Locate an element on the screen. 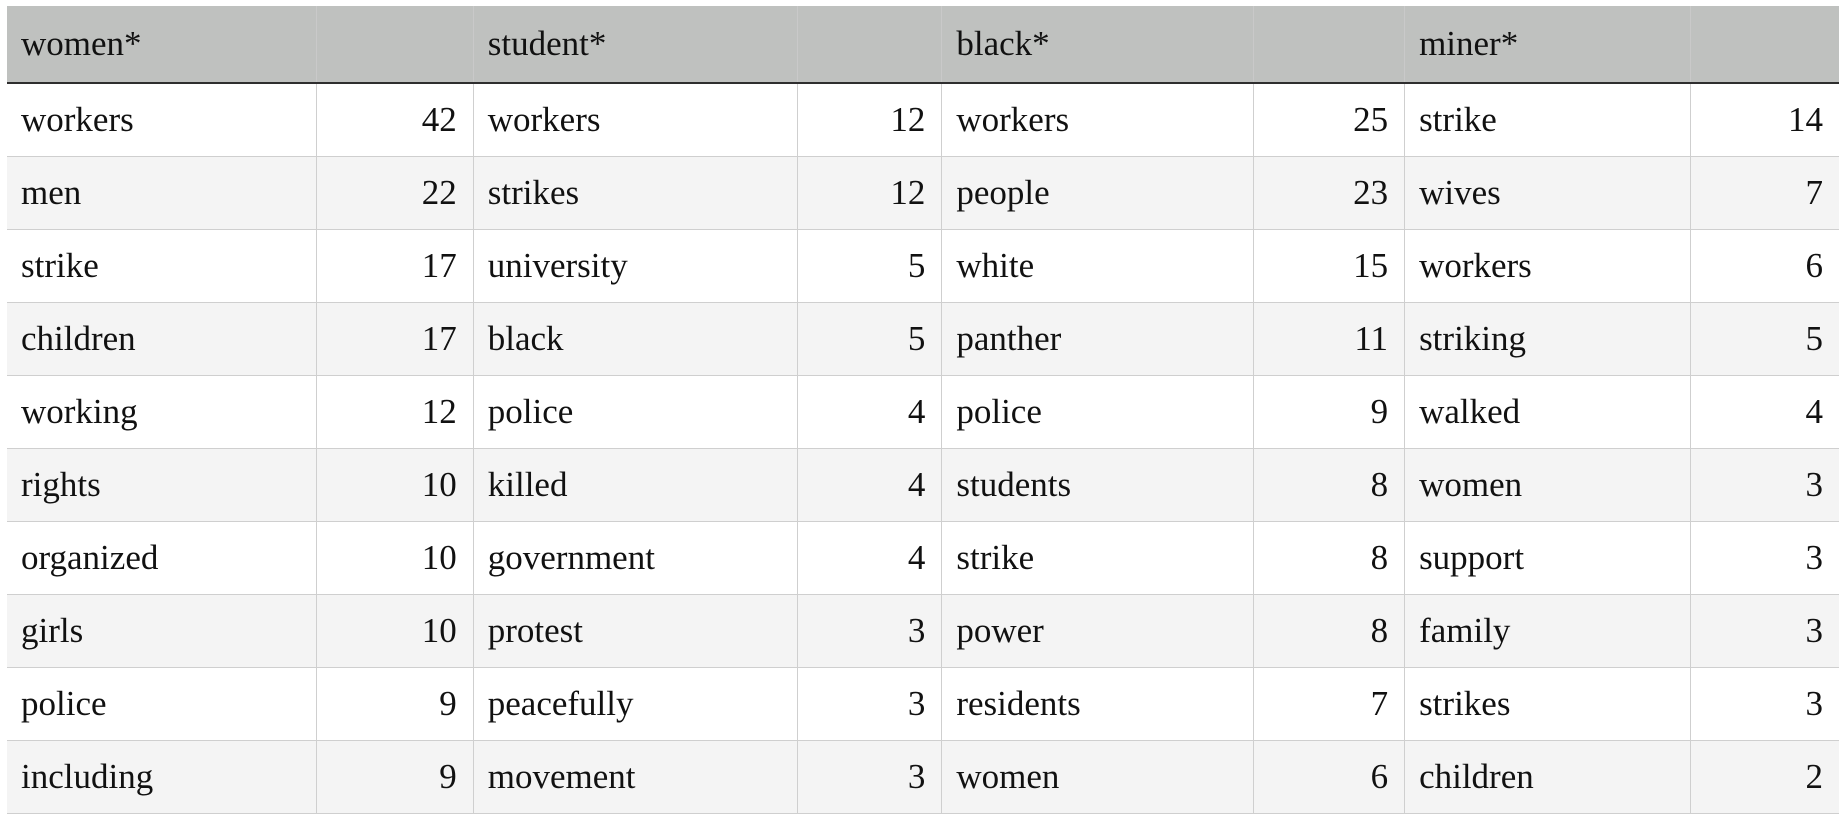 This screenshot has height=820, width=1846. word-cell: movement is located at coordinates (635, 777).